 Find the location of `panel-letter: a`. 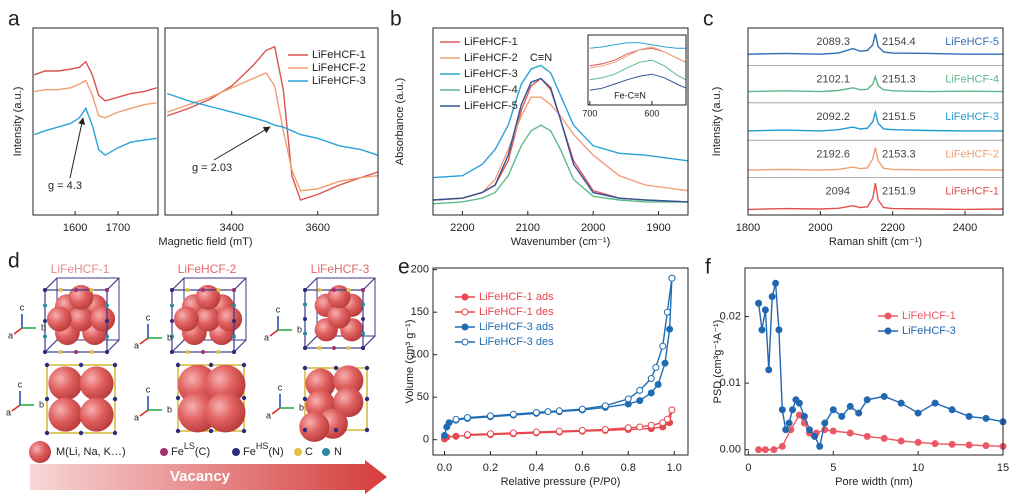

panel-letter: a is located at coordinates (14, 19).